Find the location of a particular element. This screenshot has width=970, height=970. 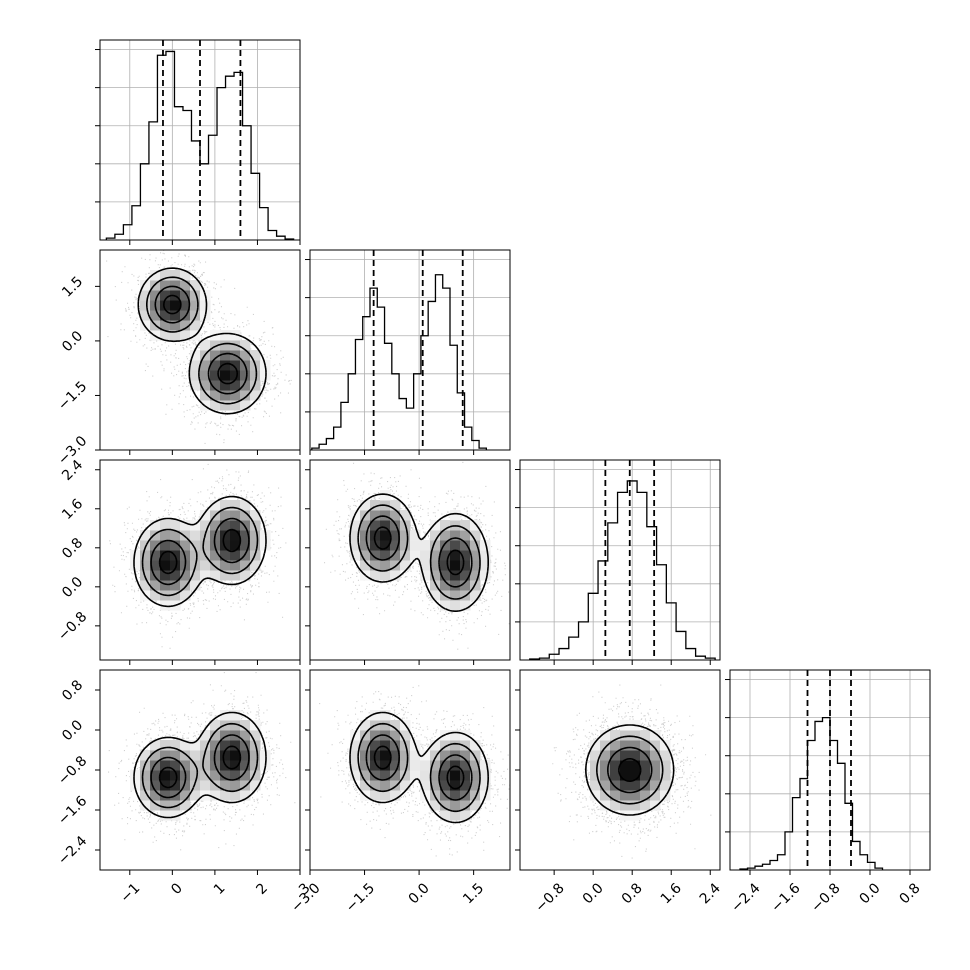

x-tick-label-0-3: 2 is located at coordinates (262, 889).